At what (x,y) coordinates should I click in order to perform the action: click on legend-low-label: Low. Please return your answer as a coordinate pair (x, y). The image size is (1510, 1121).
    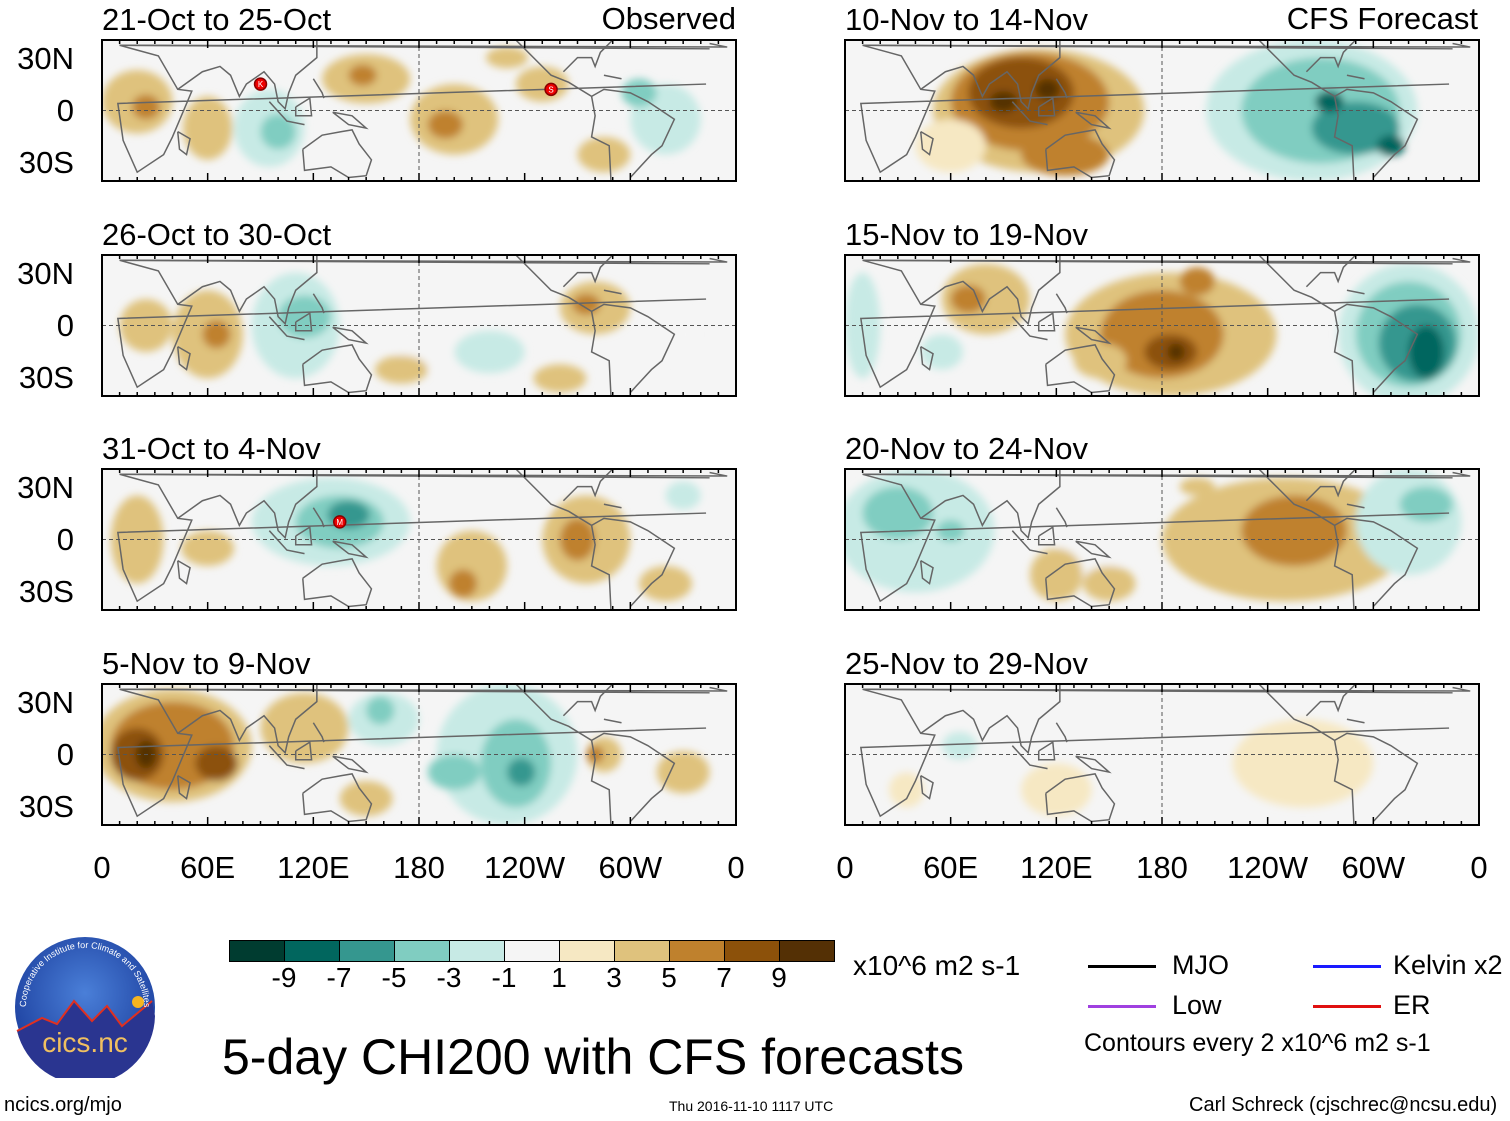
    Looking at the image, I should click on (1197, 1005).